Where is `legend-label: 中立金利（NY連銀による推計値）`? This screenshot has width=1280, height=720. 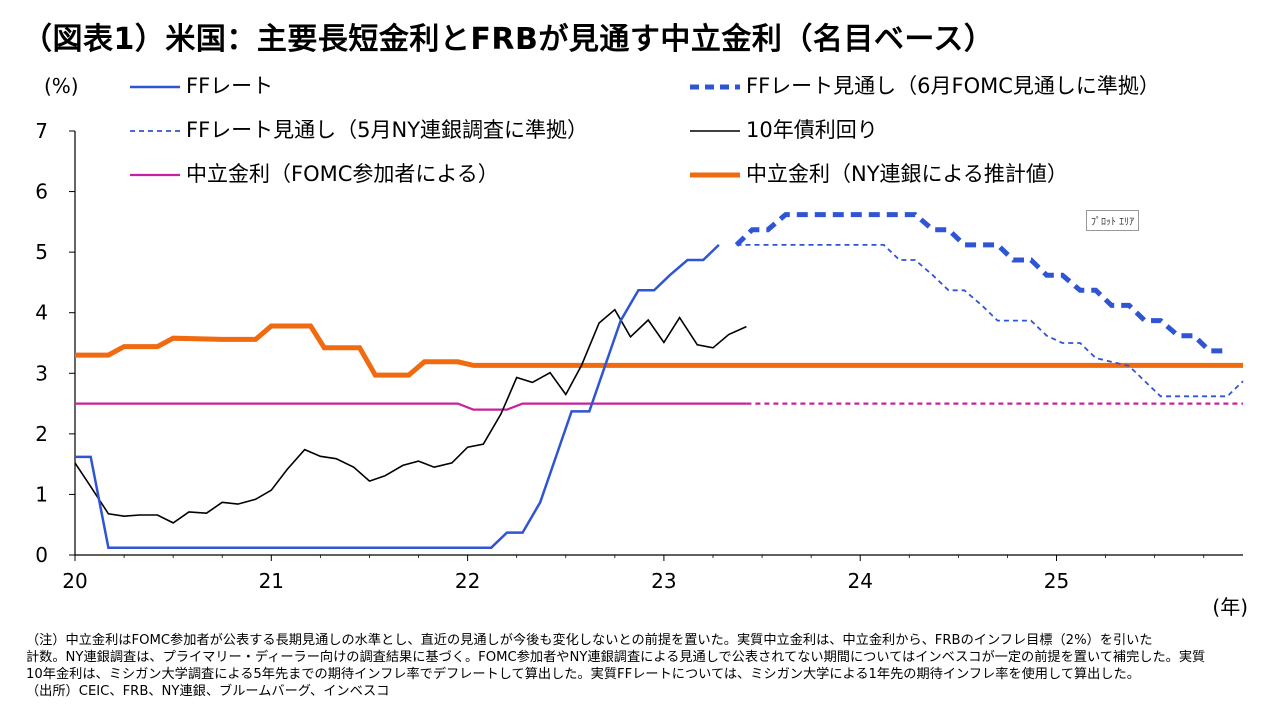 legend-label: 中立金利（NY連銀による推計値） is located at coordinates (907, 174).